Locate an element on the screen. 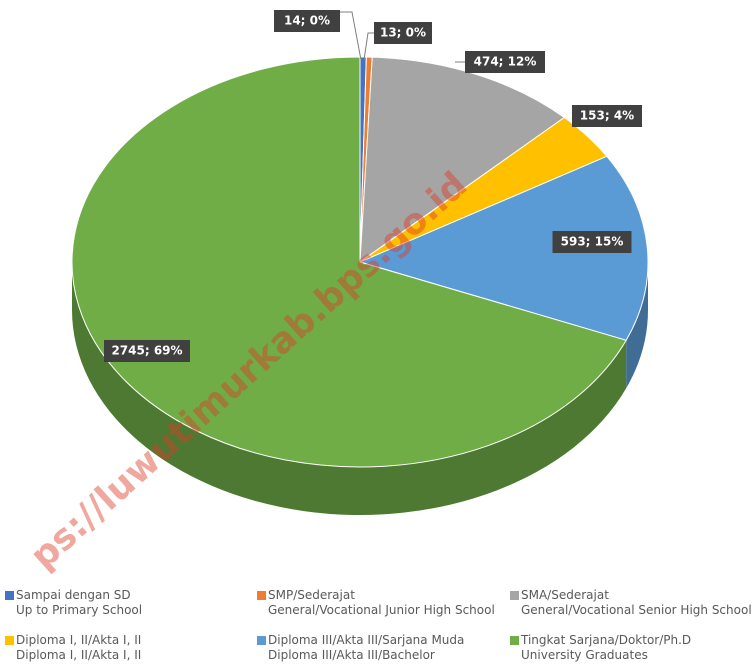 The height and width of the screenshot is (665, 756). data-label: 153; 4% is located at coordinates (607, 116).